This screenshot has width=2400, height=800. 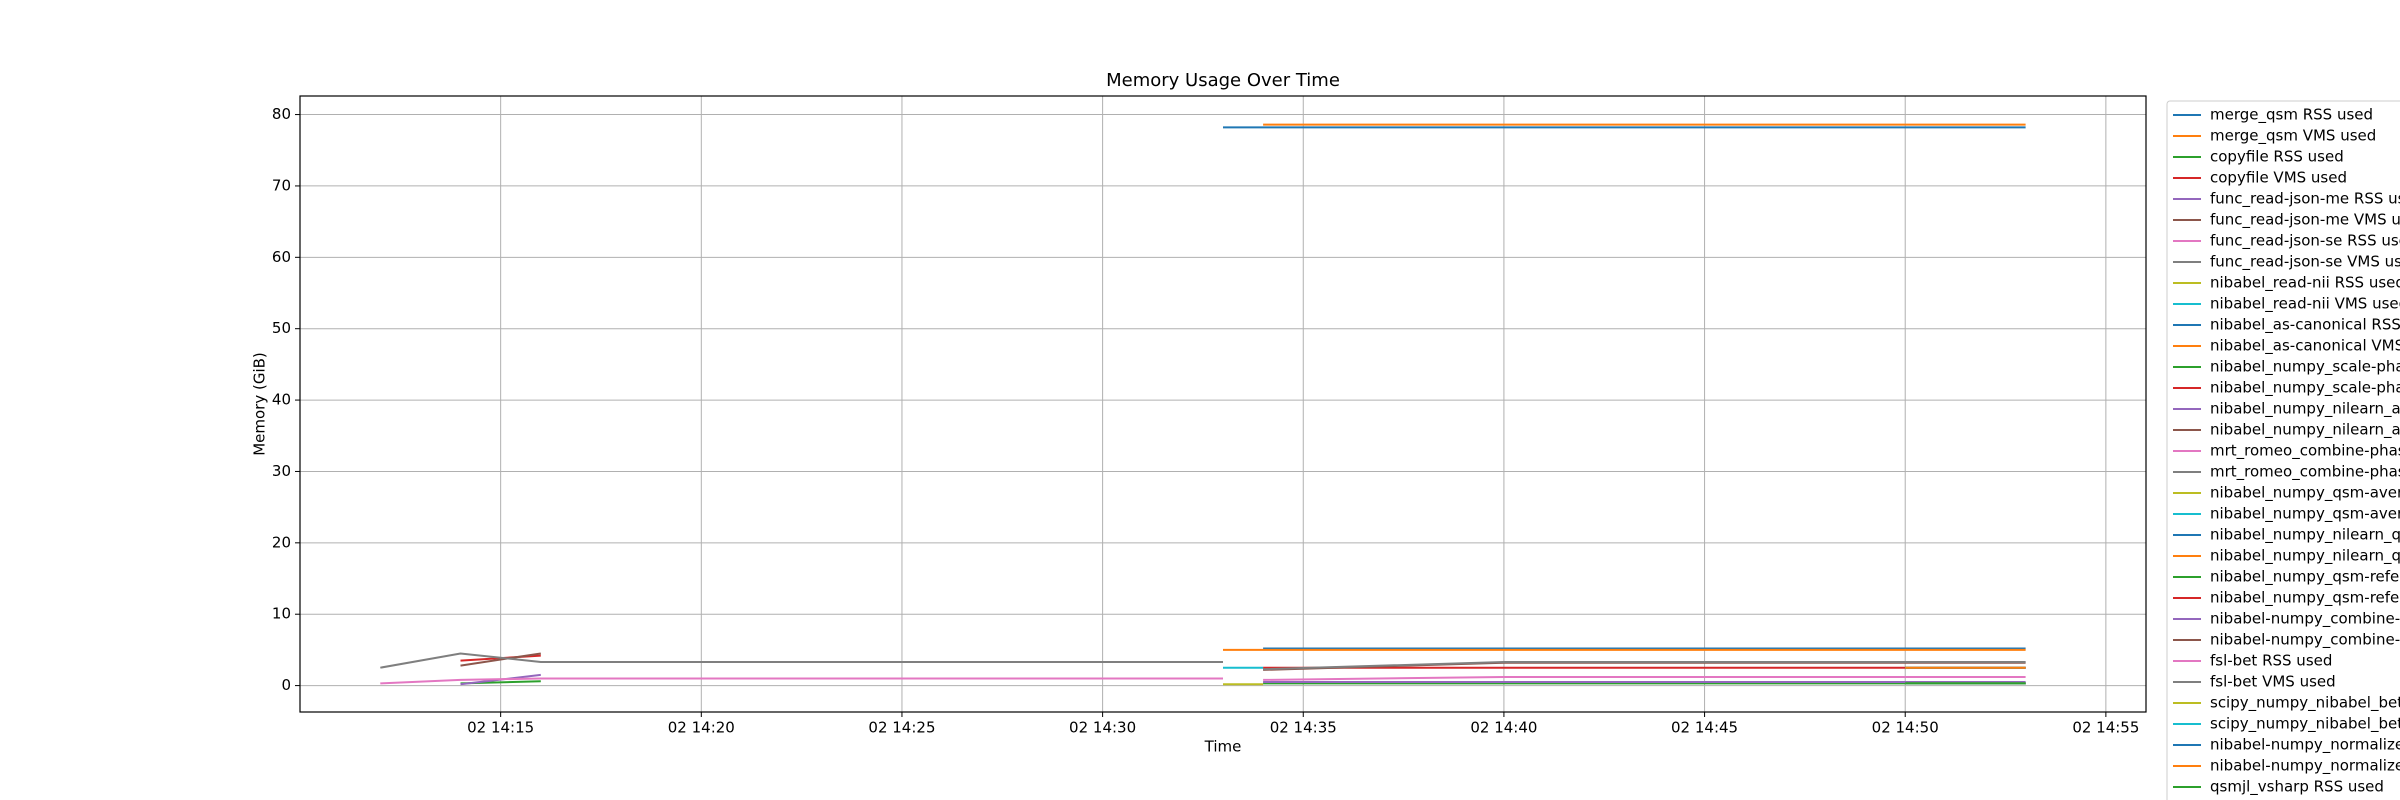 What do you see at coordinates (901, 728) in the screenshot?
I see `x-tick-label: 02 14:25` at bounding box center [901, 728].